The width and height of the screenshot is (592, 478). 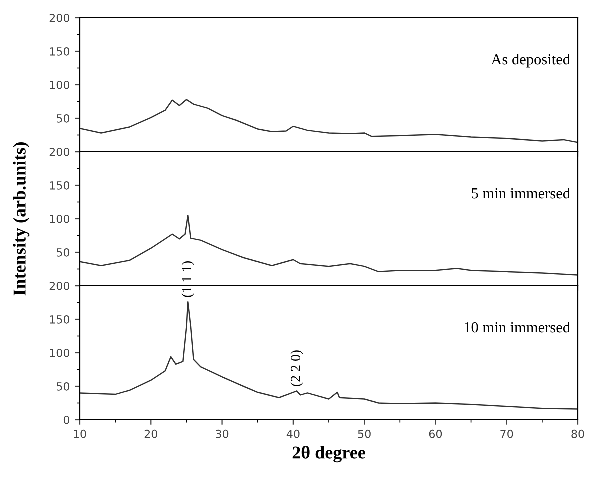 What do you see at coordinates (21, 219) in the screenshot?
I see `y-axis-title: Intensity (arb.units)` at bounding box center [21, 219].